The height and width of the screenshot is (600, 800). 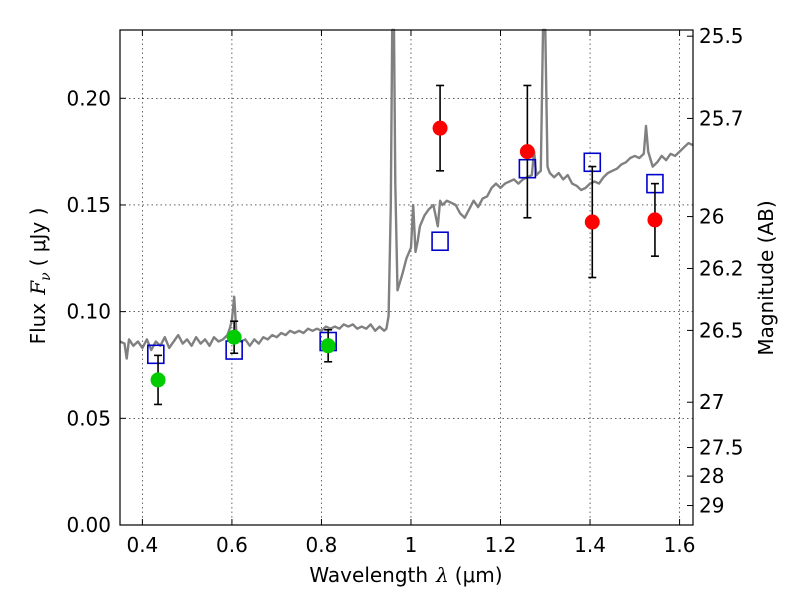 What do you see at coordinates (721, 330) in the screenshot?
I see `mag-tick-label: 26.5` at bounding box center [721, 330].